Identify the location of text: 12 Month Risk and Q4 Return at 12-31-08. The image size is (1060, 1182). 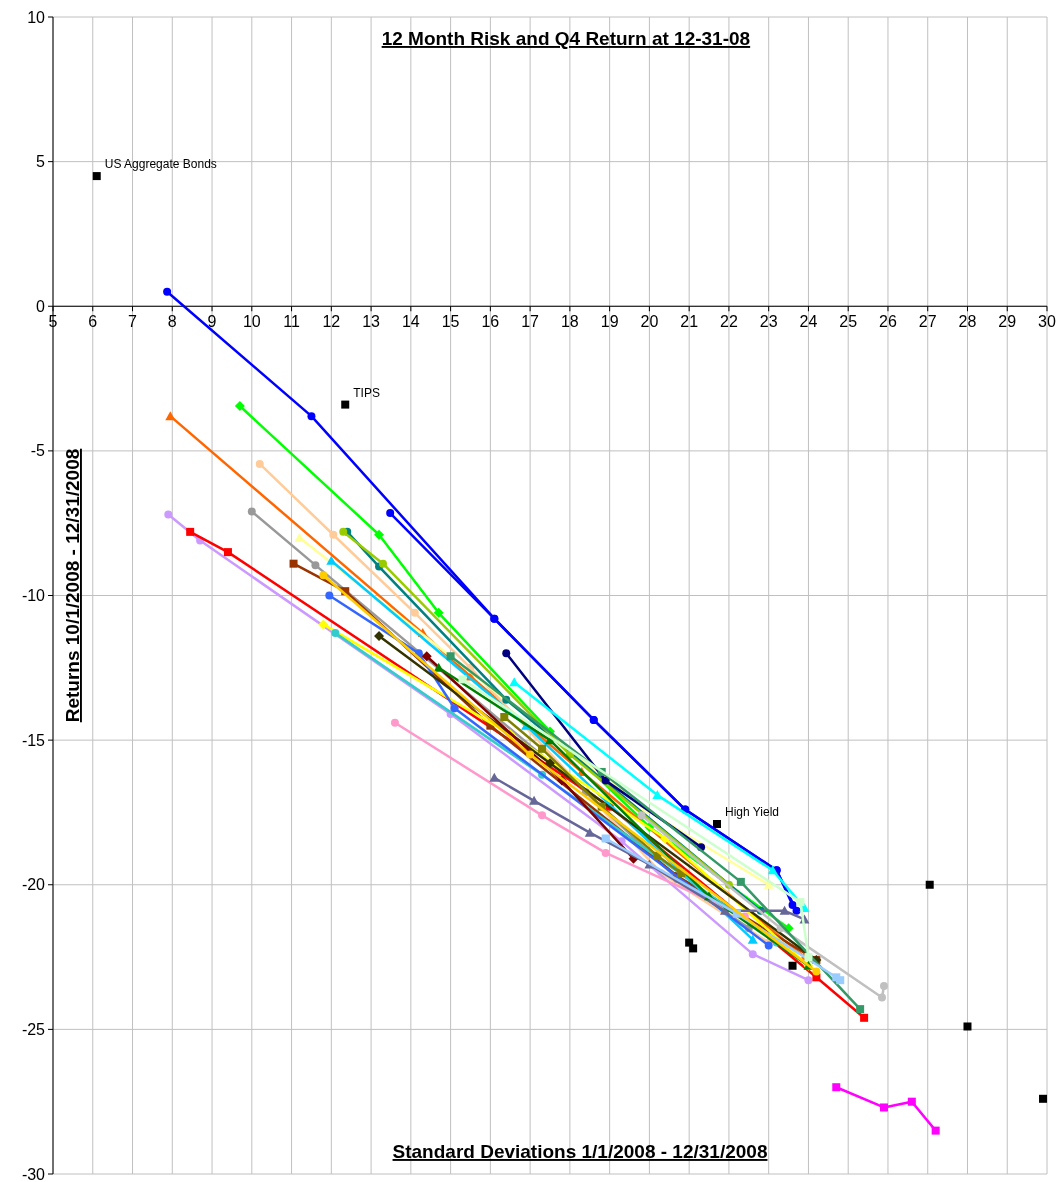
(566, 38).